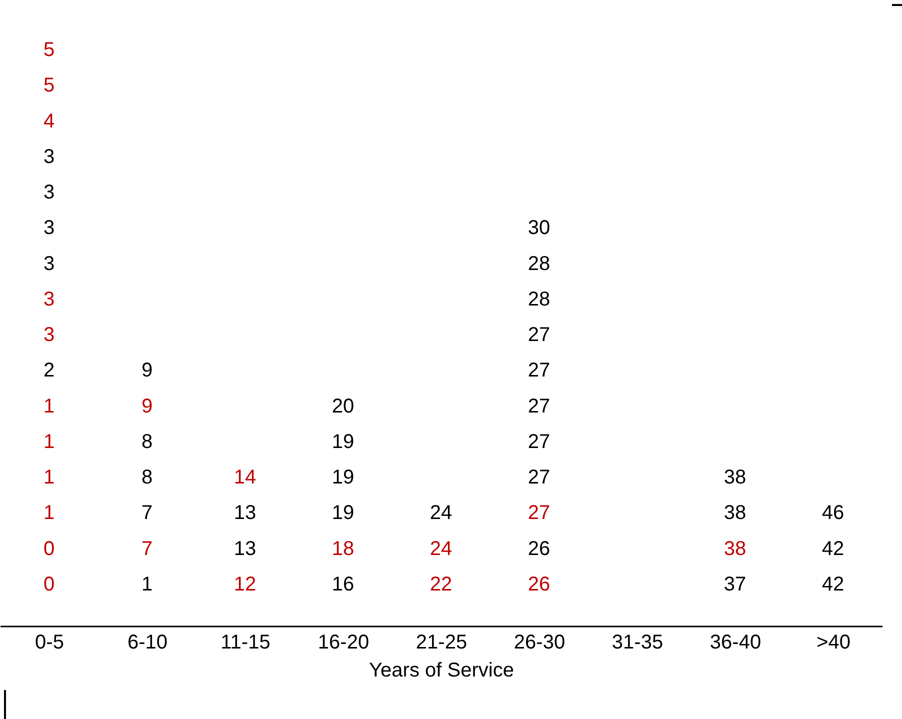 This screenshot has height=719, width=902. Describe the element at coordinates (638, 643) in the screenshot. I see `category-label: 31-35` at that location.